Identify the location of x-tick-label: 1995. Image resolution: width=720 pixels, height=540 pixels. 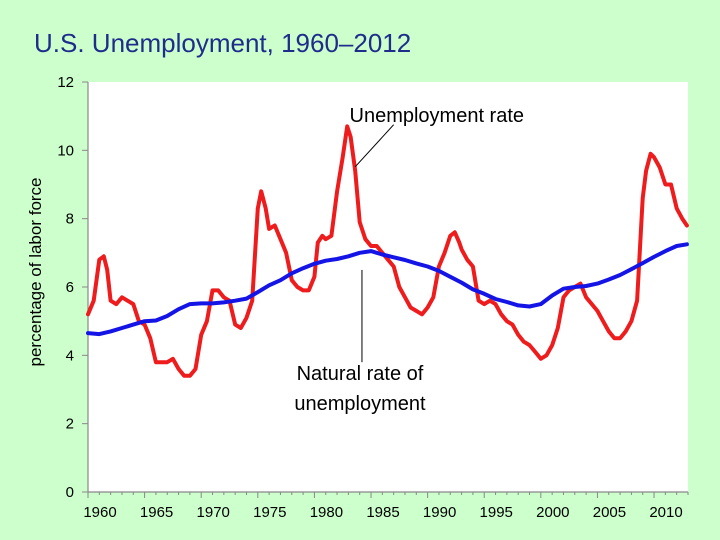
(496, 512).